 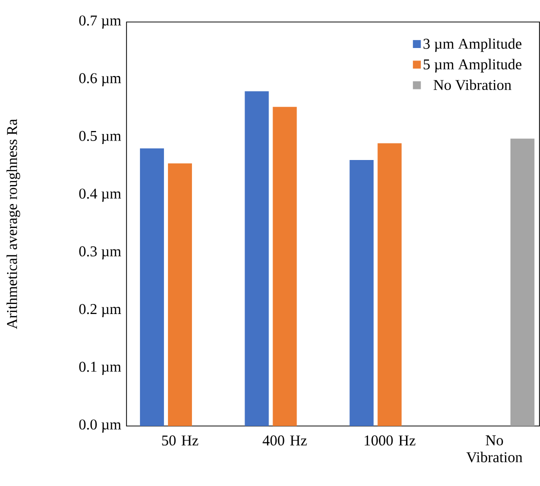 I want to click on y-axis-title: Arithmetical average roughness Ra, so click(x=13, y=224).